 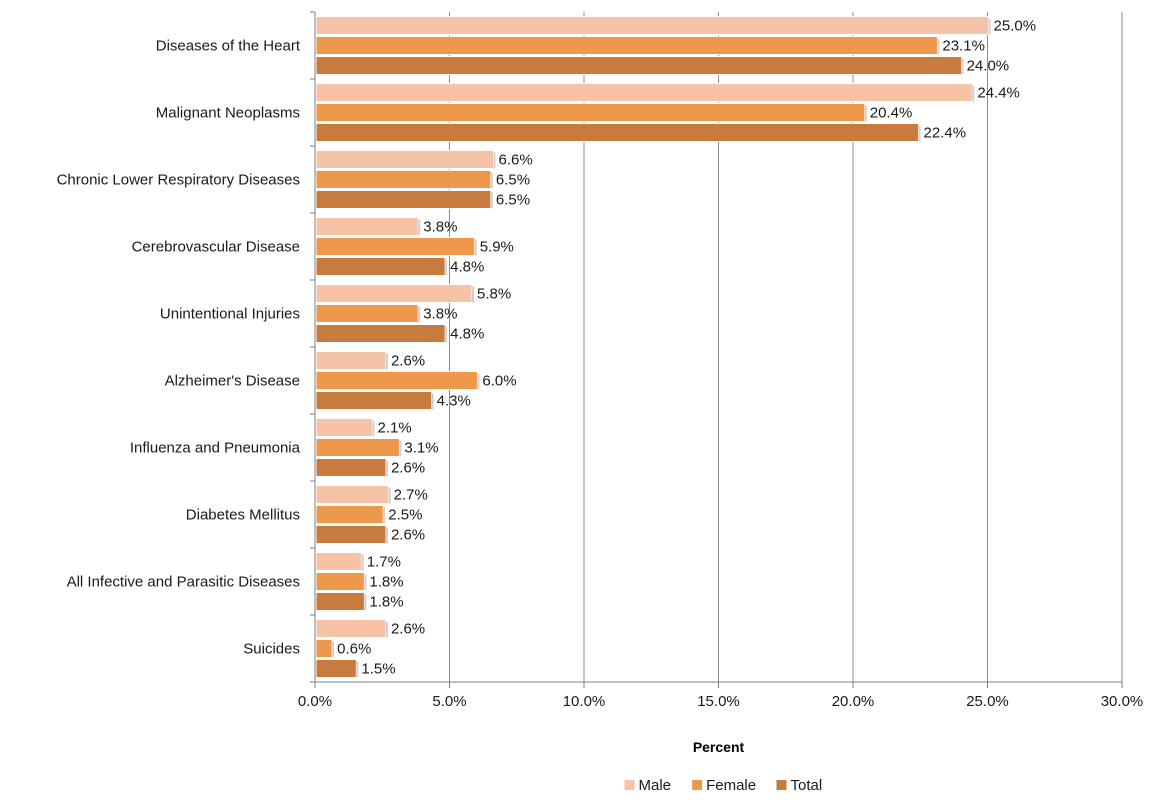 I want to click on data-label: 5.8%, so click(x=494, y=294).